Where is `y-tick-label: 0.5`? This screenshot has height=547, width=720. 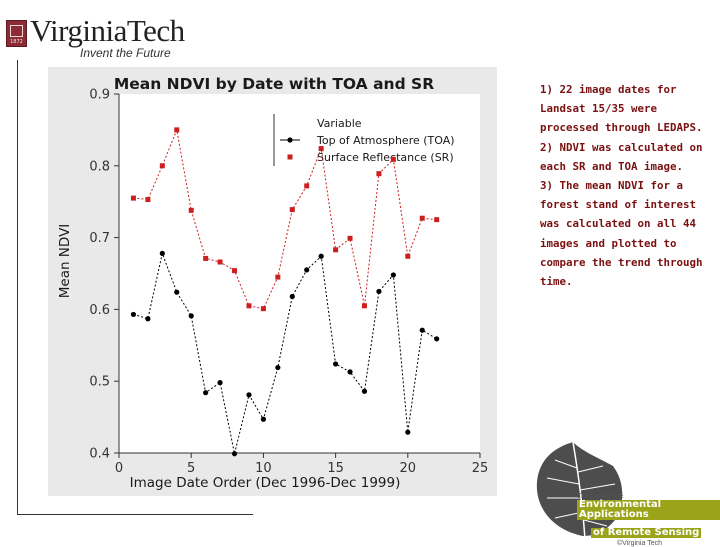 y-tick-label: 0.5 is located at coordinates (99, 382).